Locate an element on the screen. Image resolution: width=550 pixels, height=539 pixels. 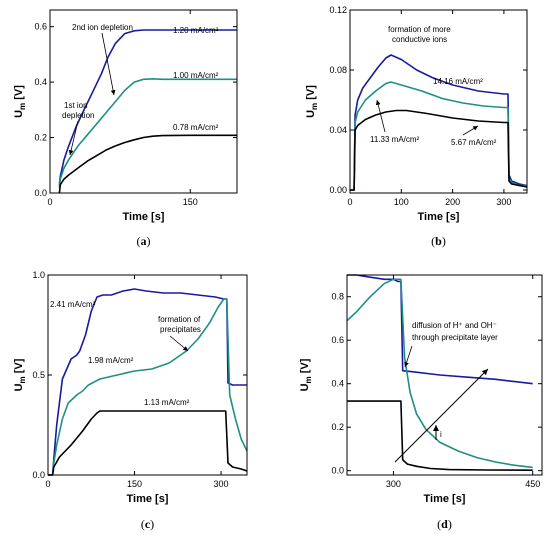
panel-caption: (c) is located at coordinates (147, 524).